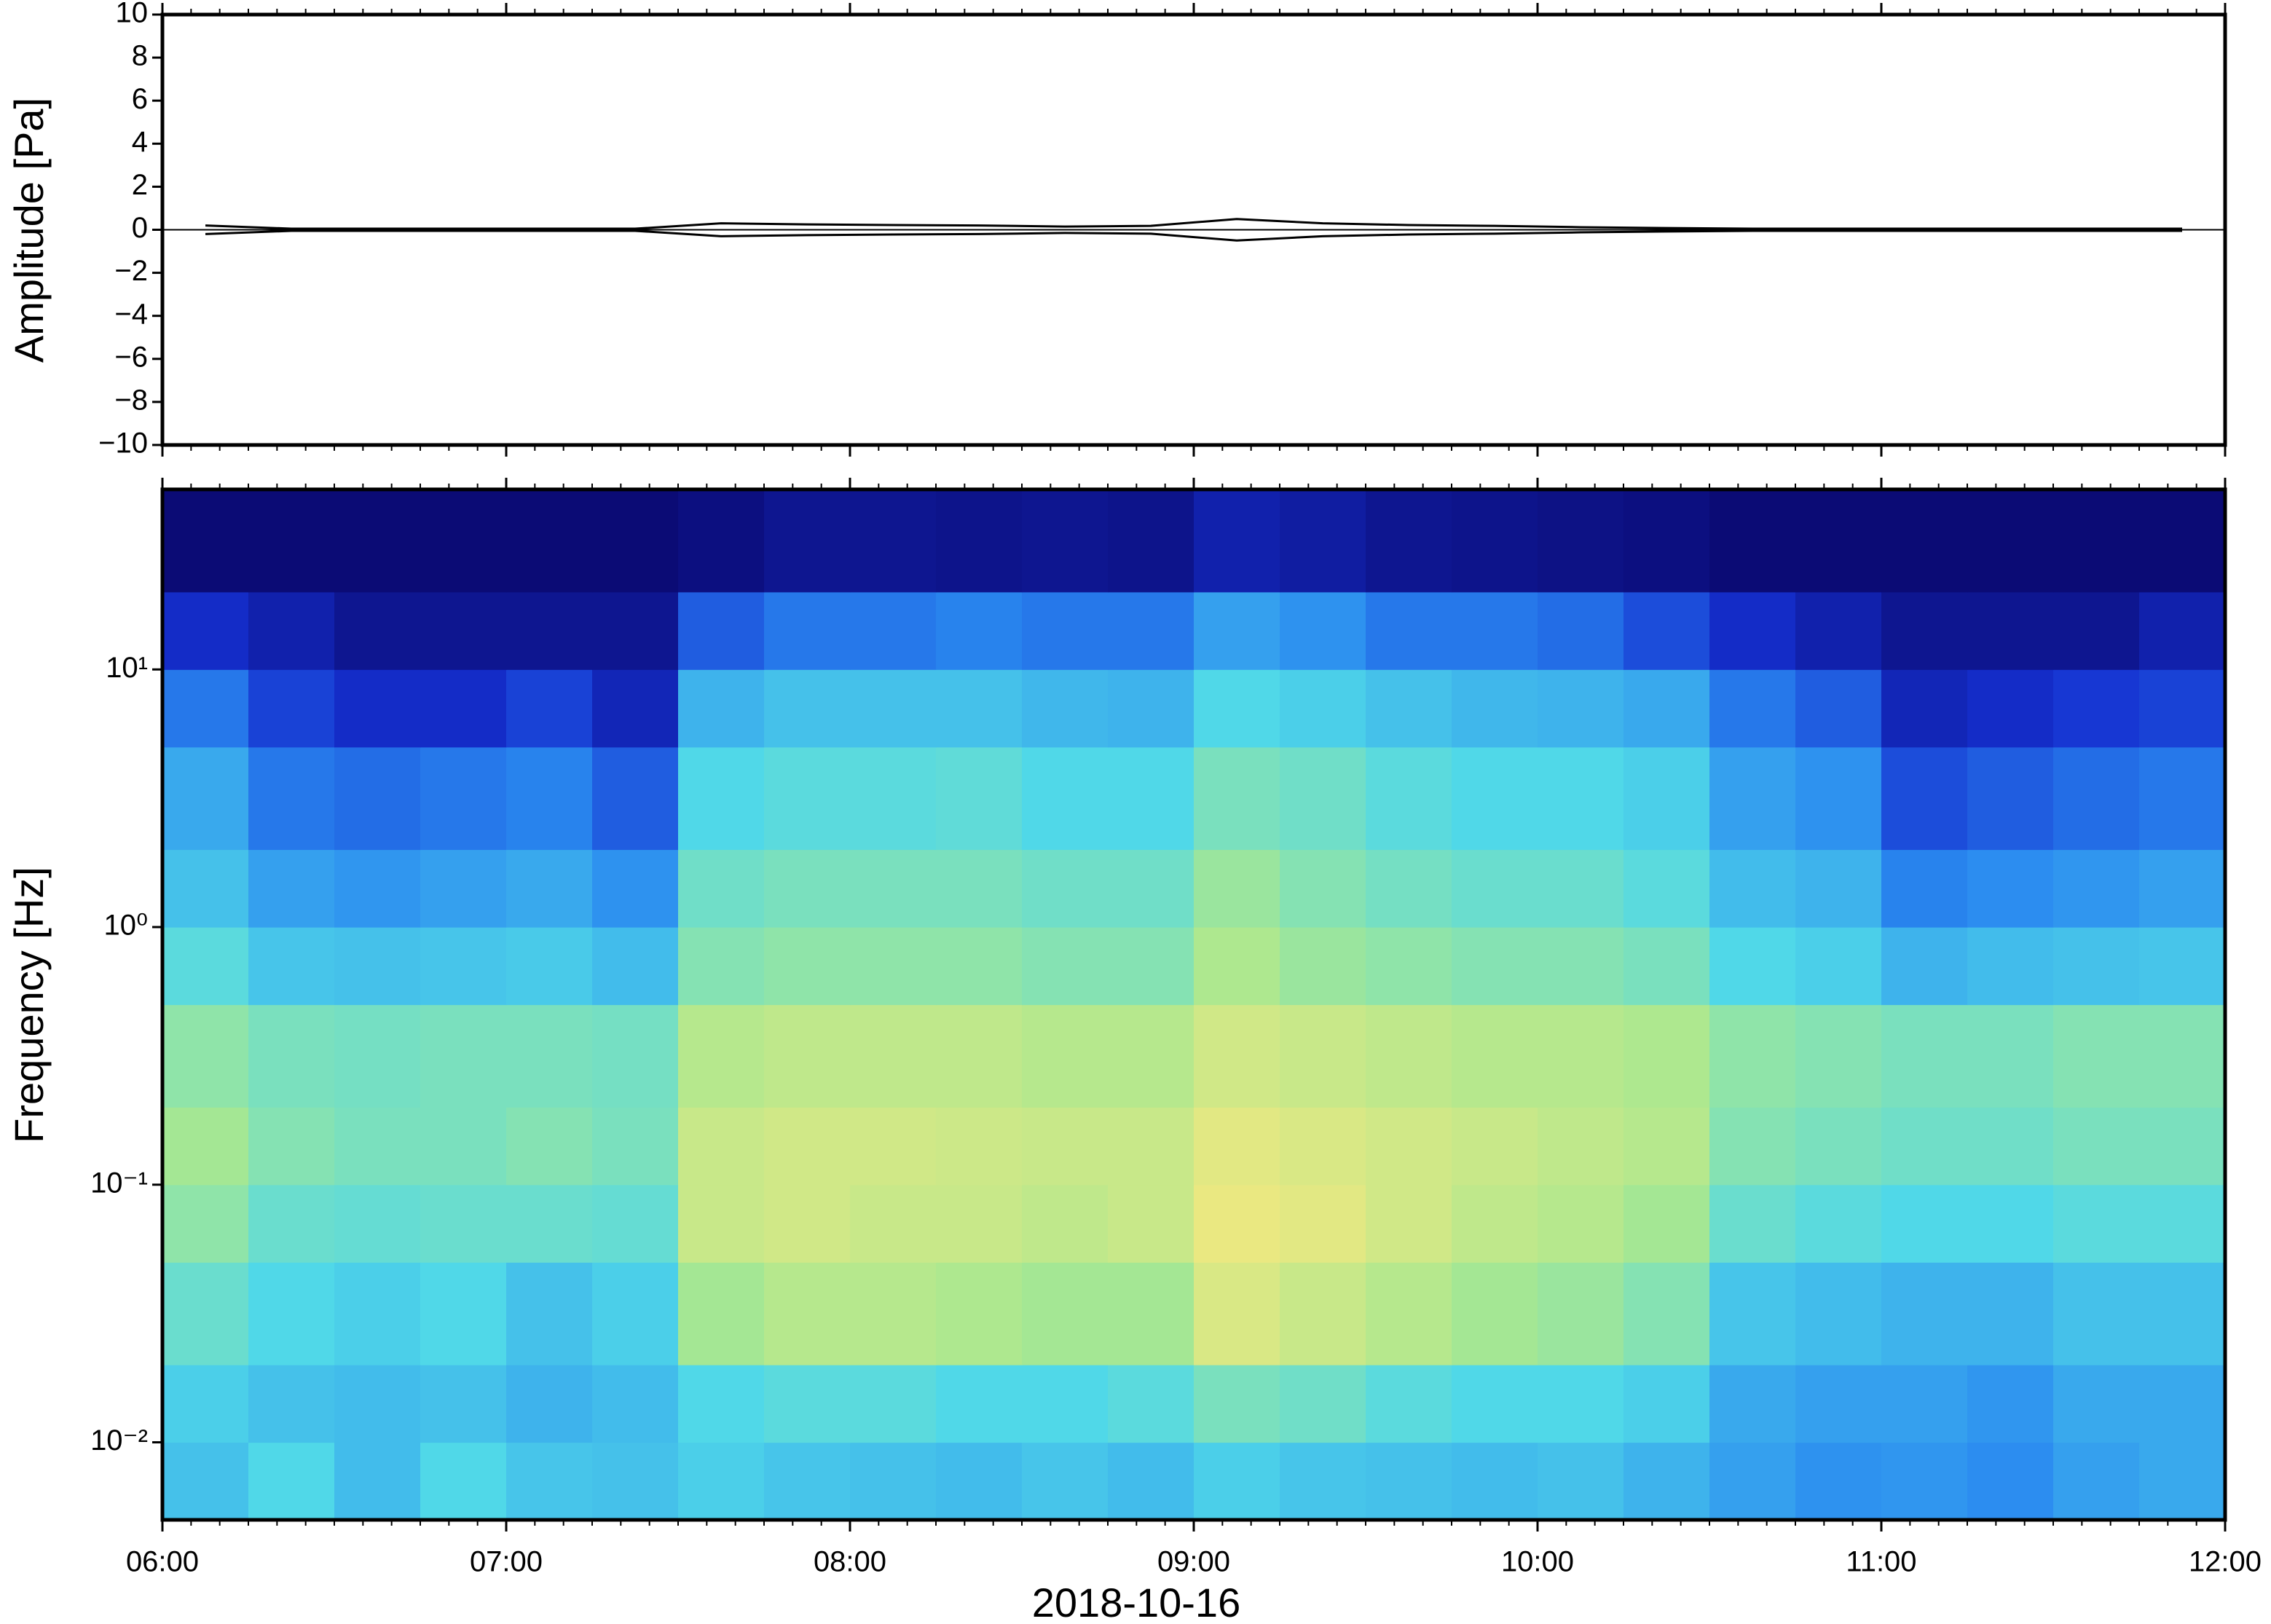 This screenshot has width=2271, height=1624. What do you see at coordinates (162, 1562) in the screenshot?
I see `x-tick-label: 06:00` at bounding box center [162, 1562].